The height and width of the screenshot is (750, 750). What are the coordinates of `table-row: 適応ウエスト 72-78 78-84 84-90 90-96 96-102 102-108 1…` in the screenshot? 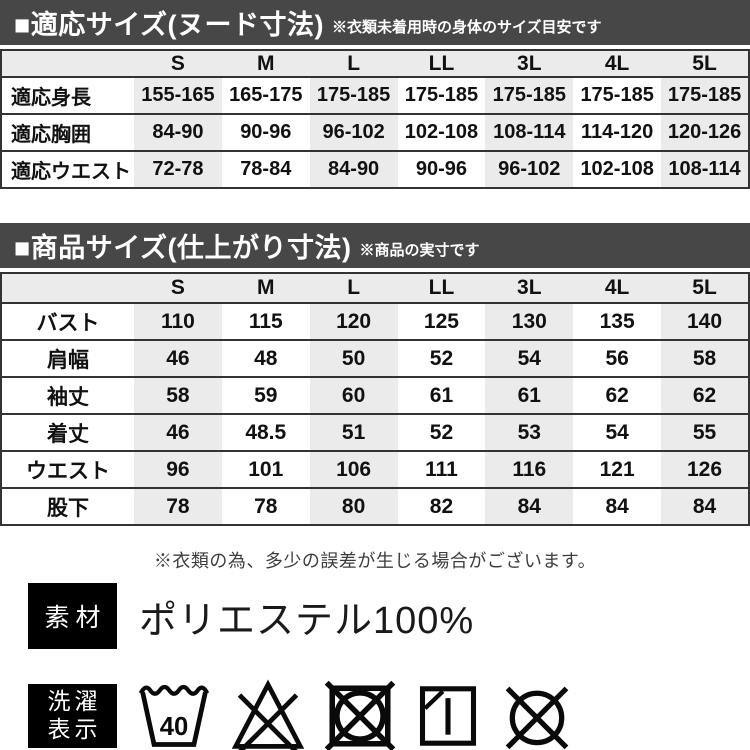 It's located at (375, 169).